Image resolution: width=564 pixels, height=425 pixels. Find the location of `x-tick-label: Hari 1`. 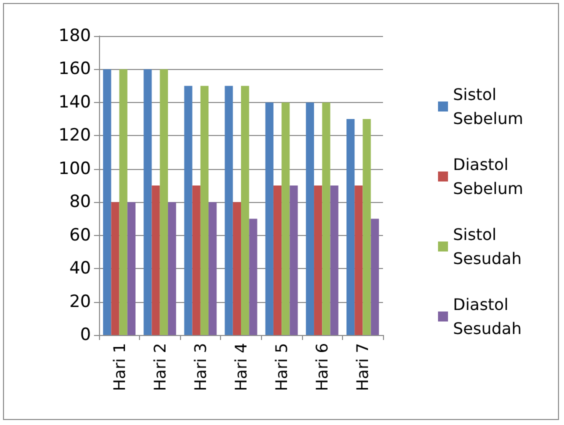

x-tick-label: Hari 1 is located at coordinates (119, 367).